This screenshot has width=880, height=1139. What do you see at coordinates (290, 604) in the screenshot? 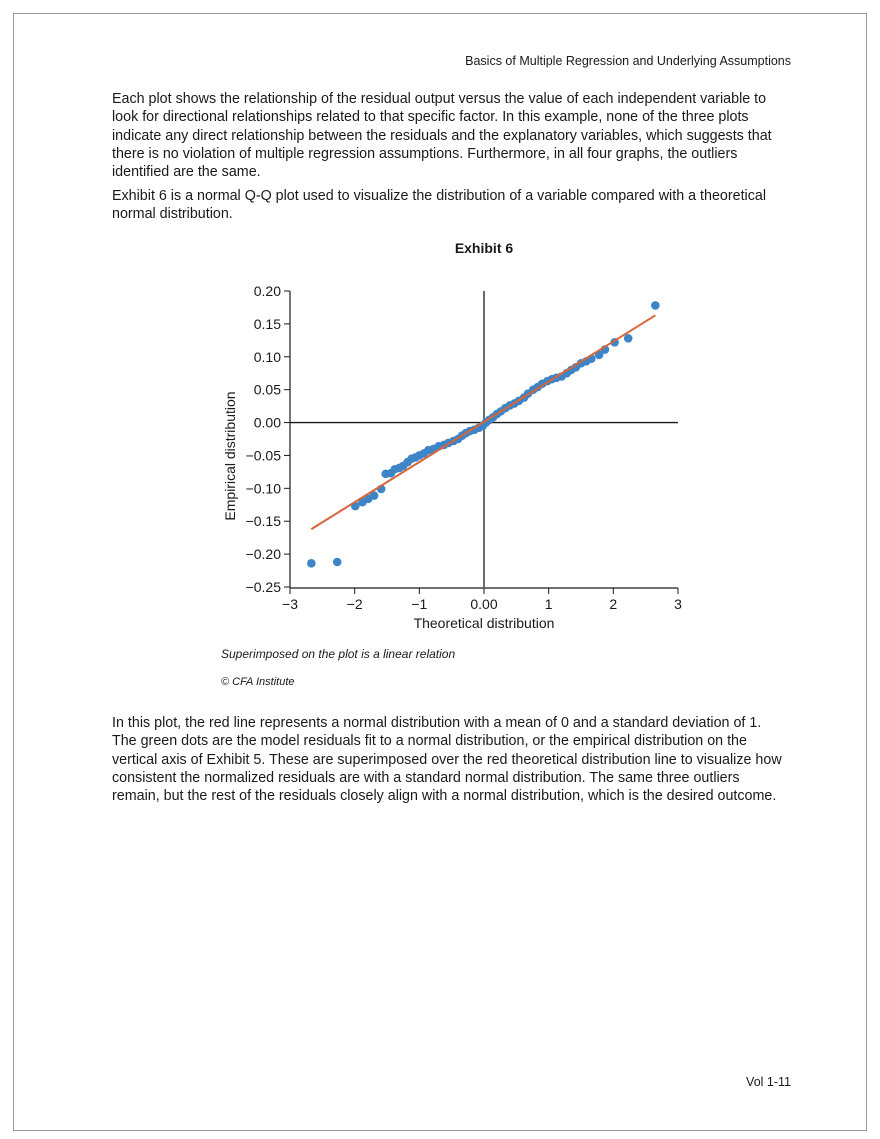
I see `x-tick-label: −3` at bounding box center [290, 604].